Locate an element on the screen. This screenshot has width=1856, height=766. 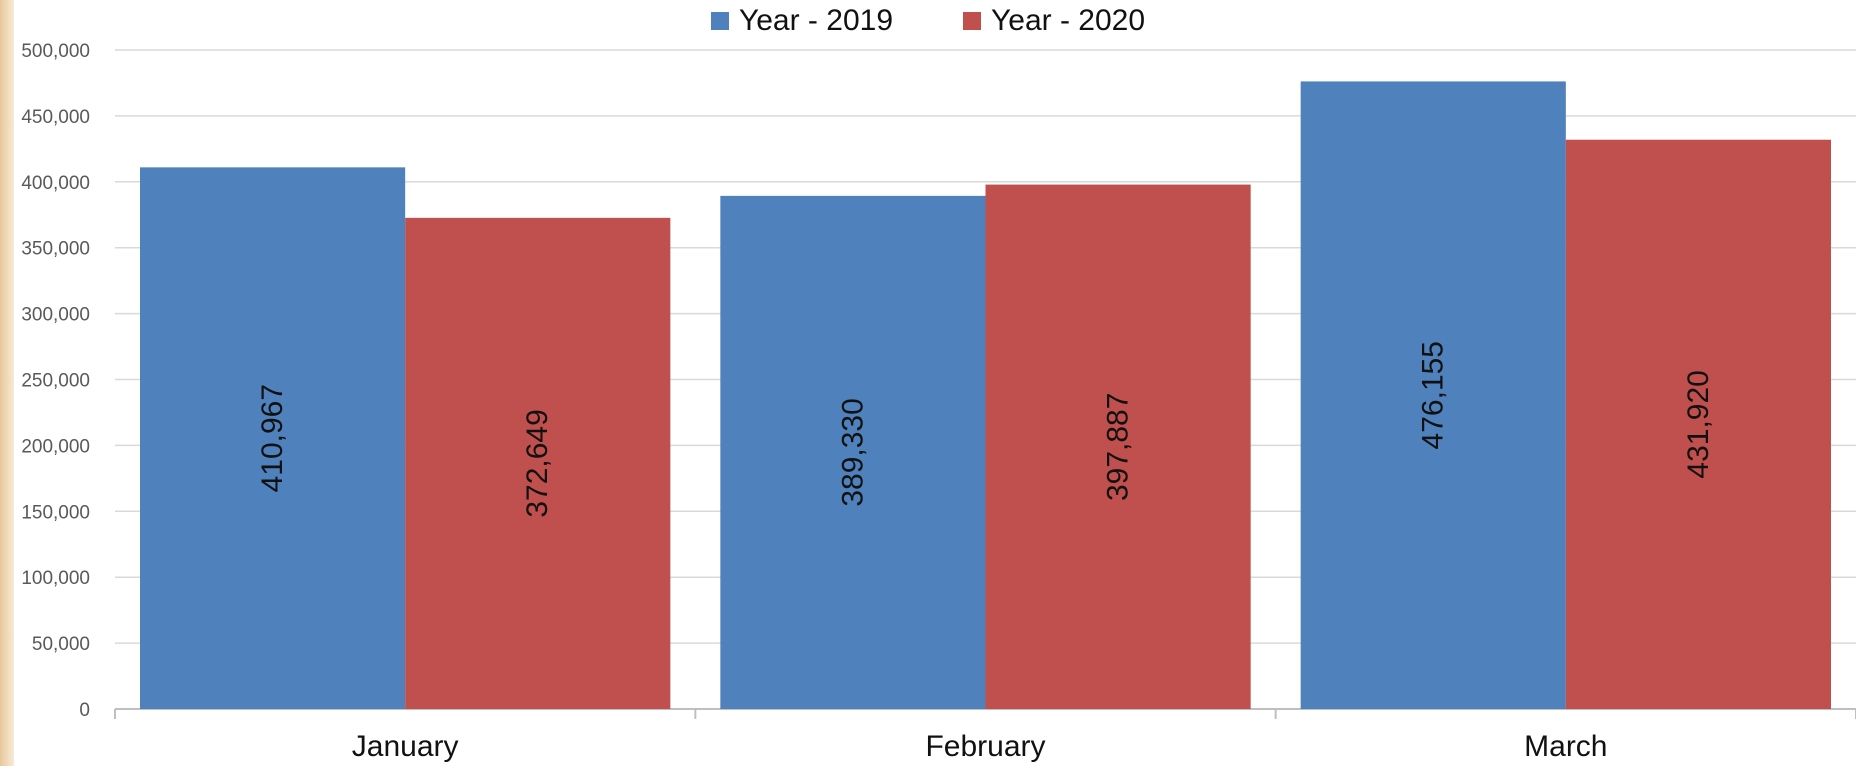
y-tick-label: 50,000 is located at coordinates (61, 644).